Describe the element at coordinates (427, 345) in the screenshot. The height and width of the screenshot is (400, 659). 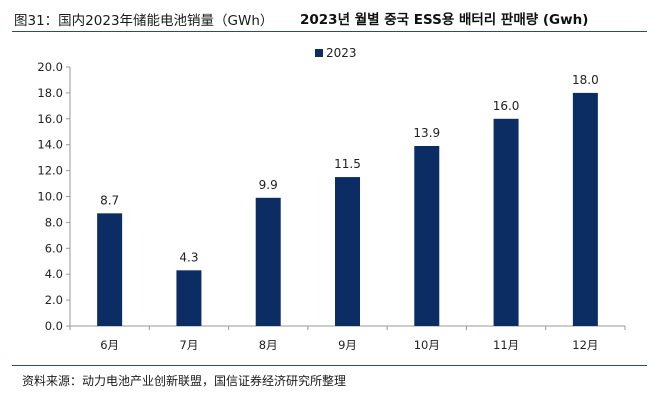
I see `x-tick-label: 10月` at that location.